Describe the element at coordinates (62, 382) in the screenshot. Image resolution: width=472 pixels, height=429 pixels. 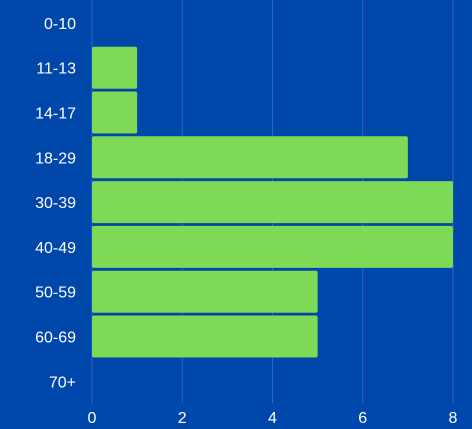
I see `category-label: 70+` at that location.